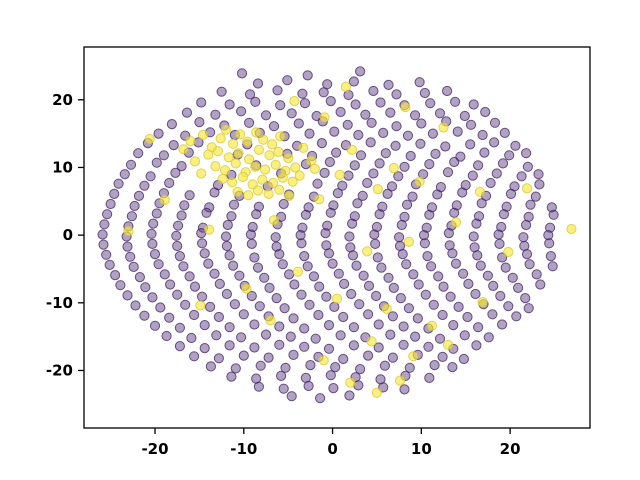 The height and width of the screenshot is (480, 640). I want to click on y-tick-label: -10, so click(59, 303).